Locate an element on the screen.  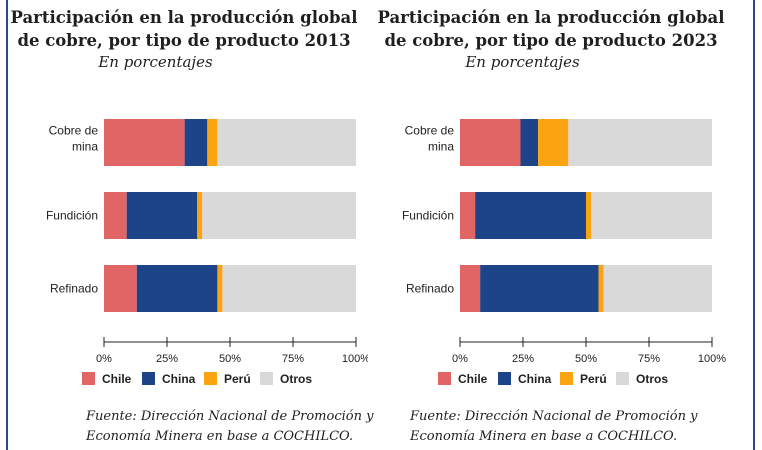
frame-border-right is located at coordinates (754, 225).